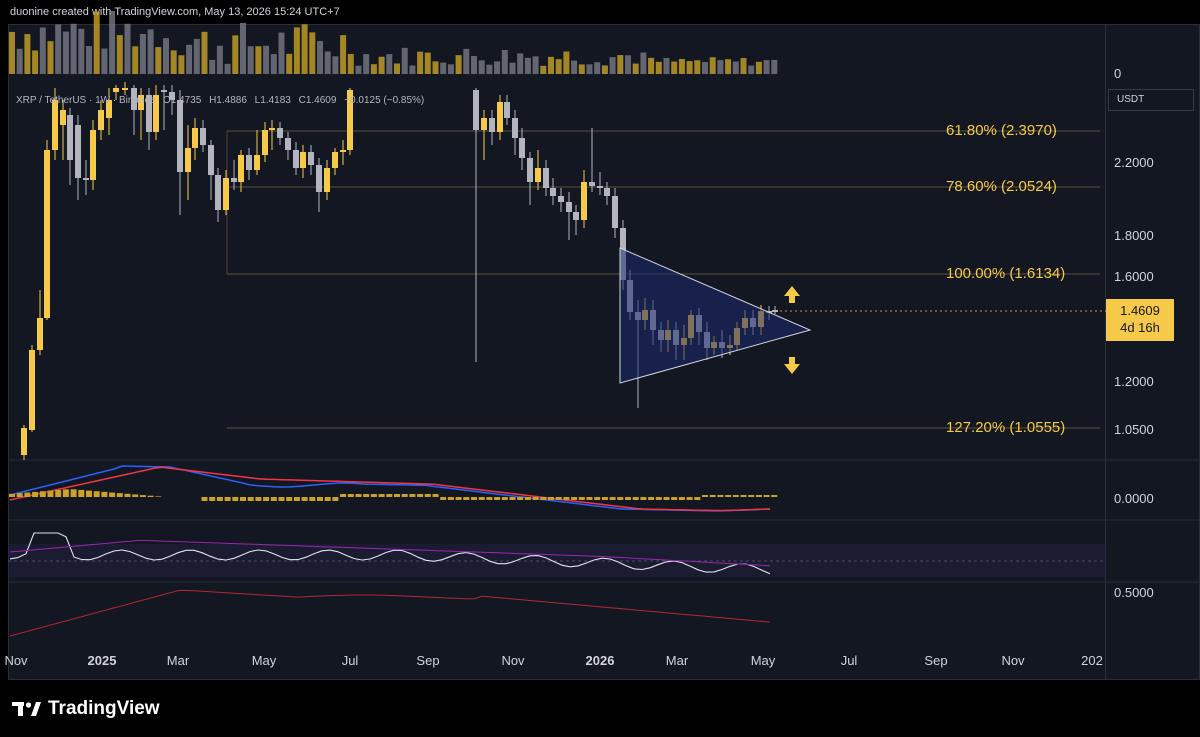 The height and width of the screenshot is (737, 1200). I want to click on macd-line, so click(390, 488).